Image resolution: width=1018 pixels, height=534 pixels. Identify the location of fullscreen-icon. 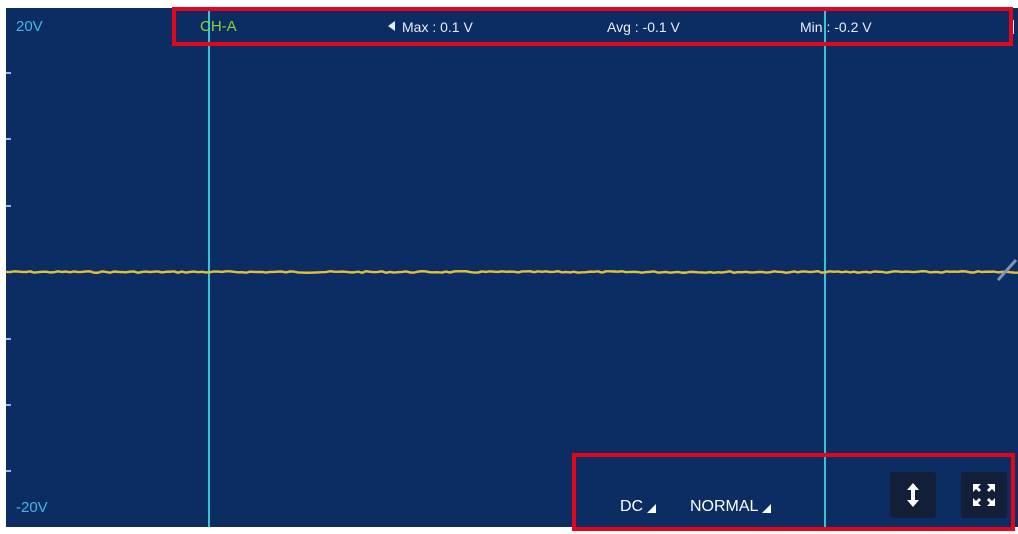
(984, 495).